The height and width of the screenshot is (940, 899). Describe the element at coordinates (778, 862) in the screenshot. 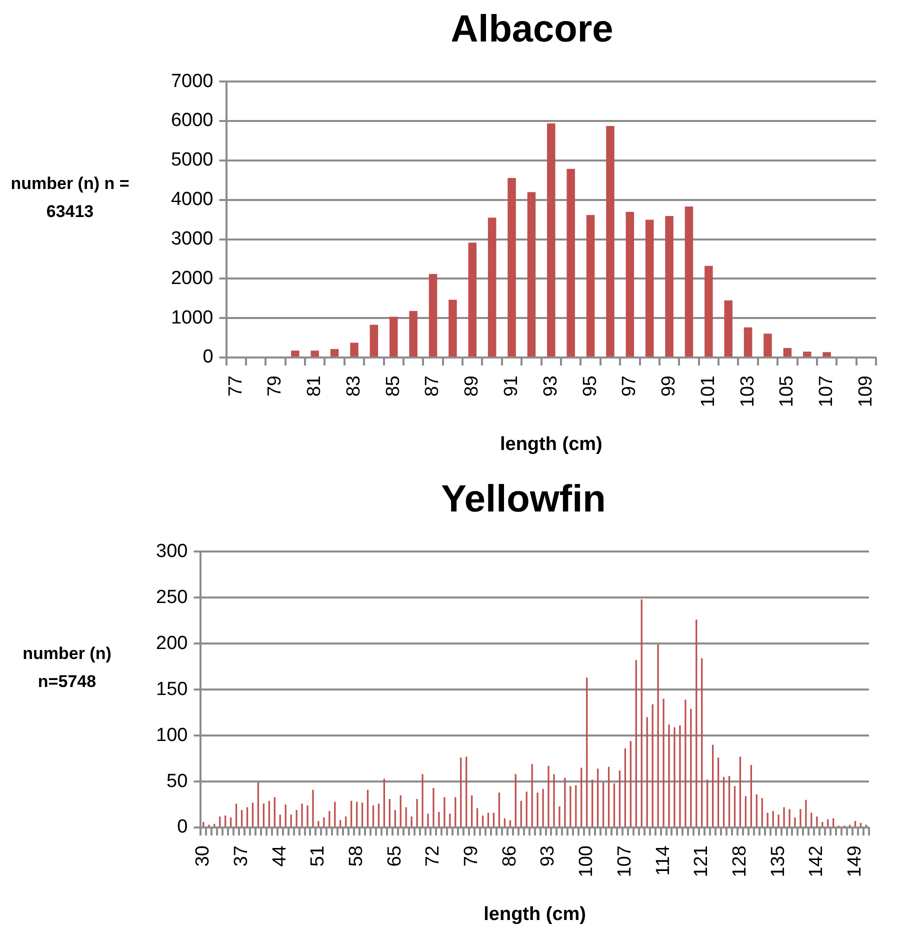

I see `x-tick-label: 135` at that location.